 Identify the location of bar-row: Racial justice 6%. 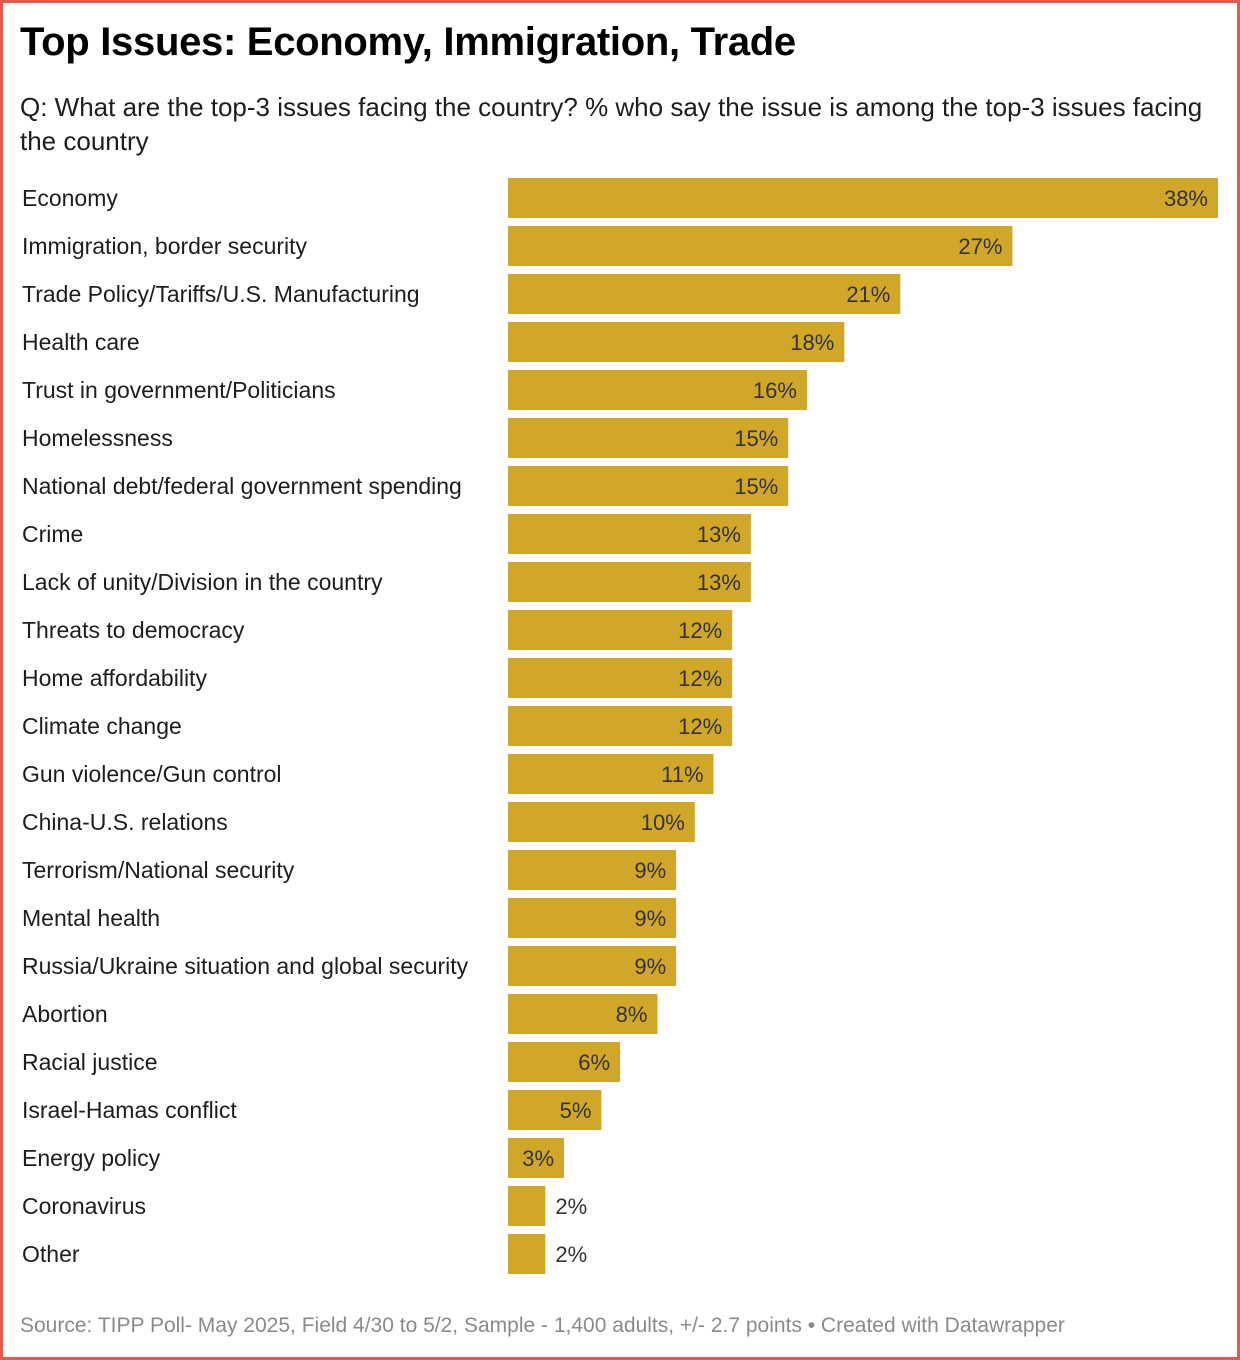
(321, 1062).